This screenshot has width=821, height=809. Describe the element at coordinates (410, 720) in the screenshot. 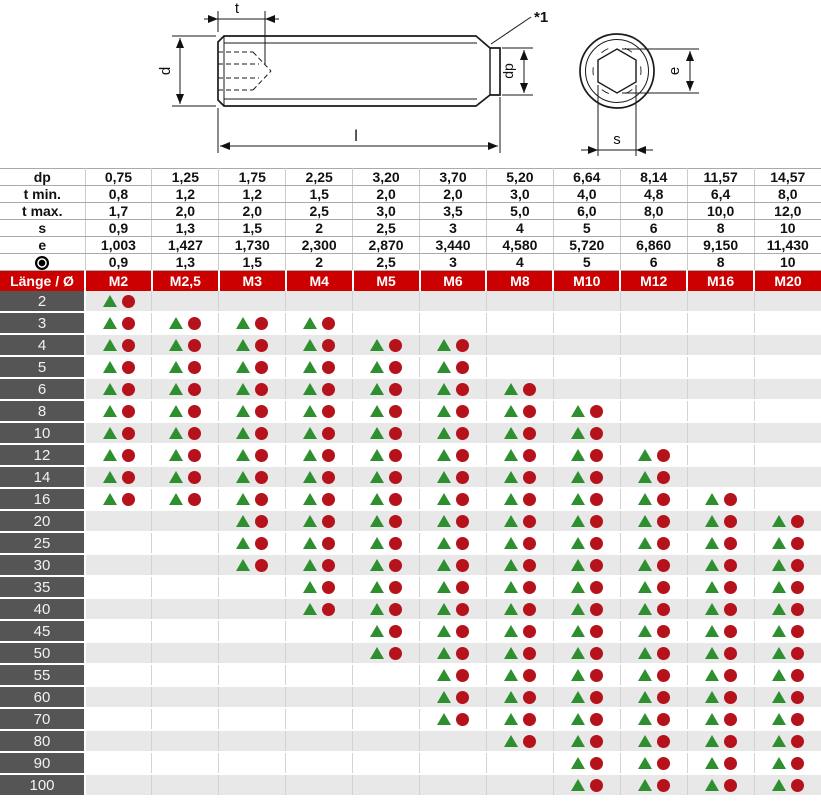

I see `availability-row: 70` at that location.